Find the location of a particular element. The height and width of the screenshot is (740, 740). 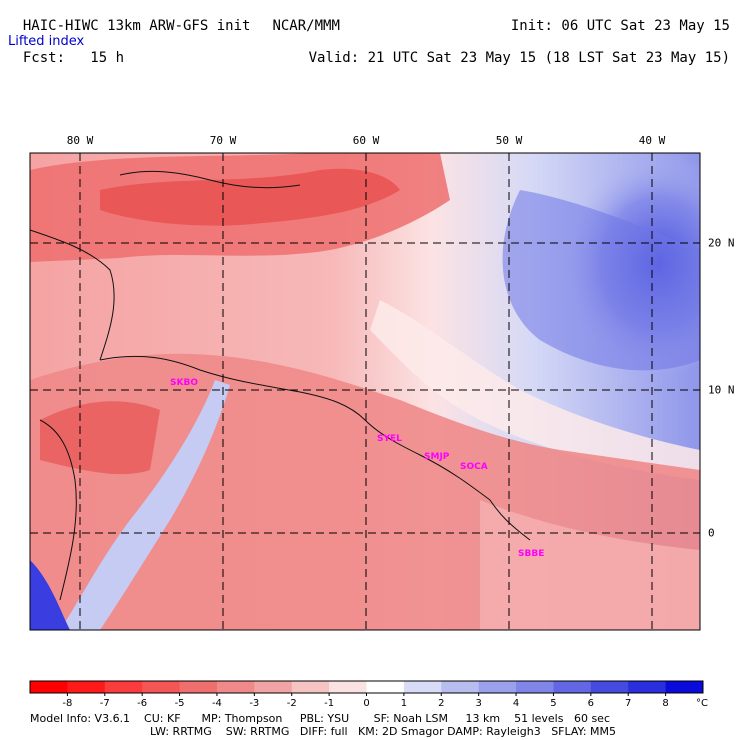

station-skbo: SKBO is located at coordinates (184, 383).